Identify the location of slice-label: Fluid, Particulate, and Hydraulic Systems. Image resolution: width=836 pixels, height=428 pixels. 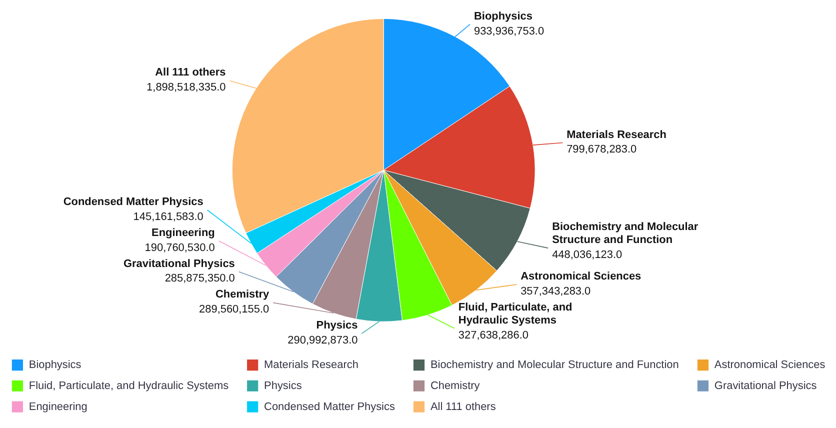
(515, 313).